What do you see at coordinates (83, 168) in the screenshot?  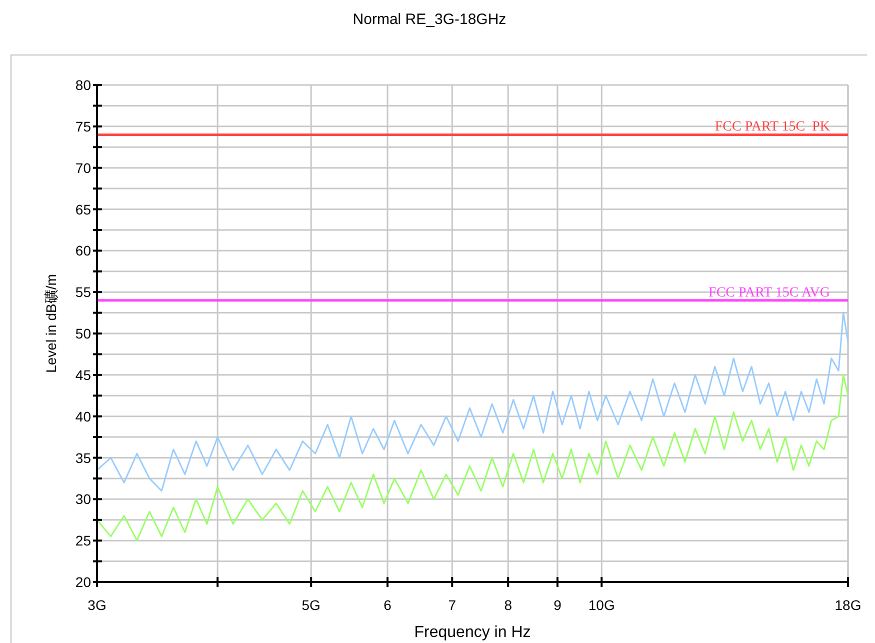 I see `y-tick-label: 70` at bounding box center [83, 168].